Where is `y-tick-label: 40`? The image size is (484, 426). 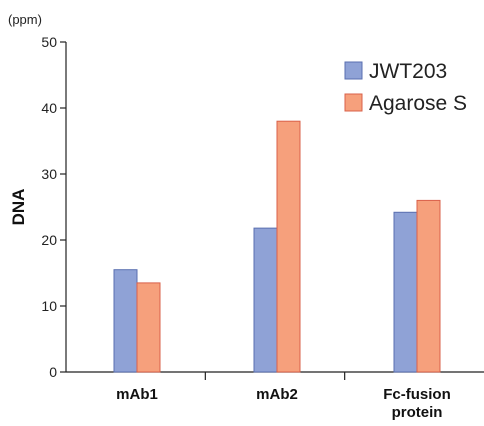
y-tick-label: 40 is located at coordinates (49, 108).